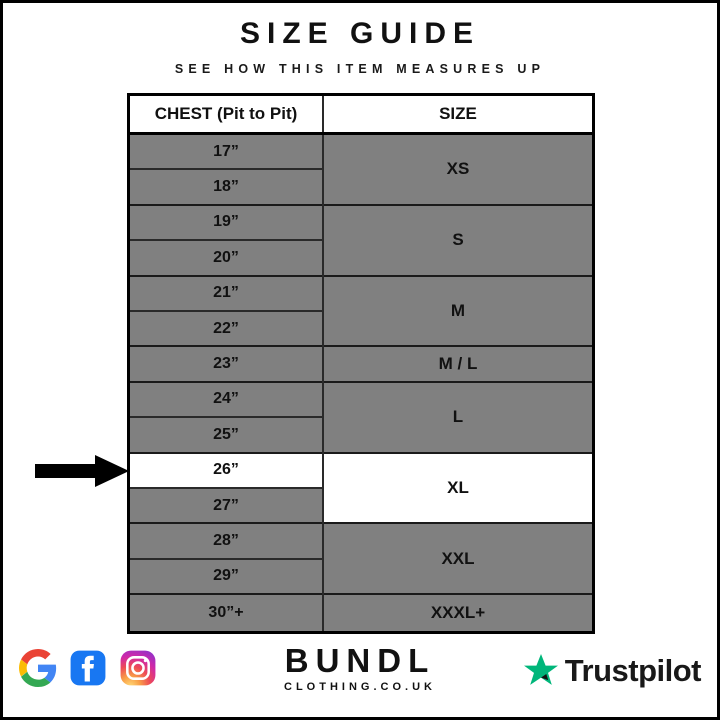 The height and width of the screenshot is (720, 720). I want to click on chest-cell: 17”, so click(226, 153).